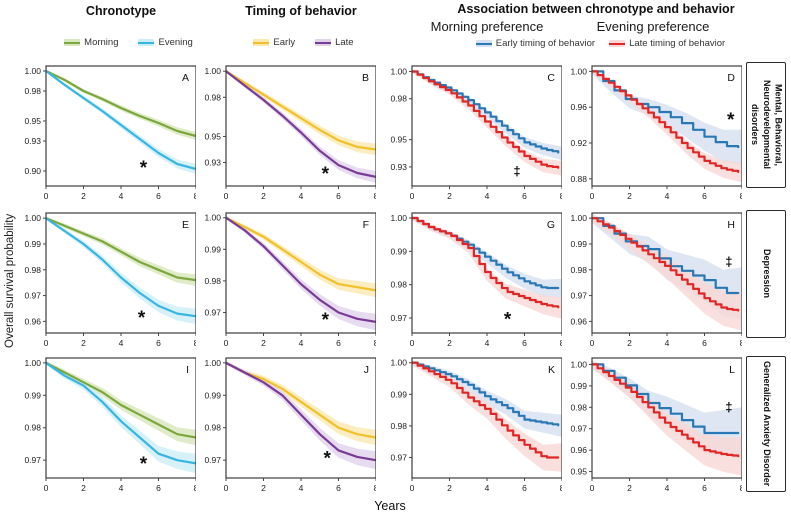 This screenshot has height=521, width=791. What do you see at coordinates (535, 43) in the screenshot?
I see `legend-item-early-timing: Early timing of behavior` at bounding box center [535, 43].